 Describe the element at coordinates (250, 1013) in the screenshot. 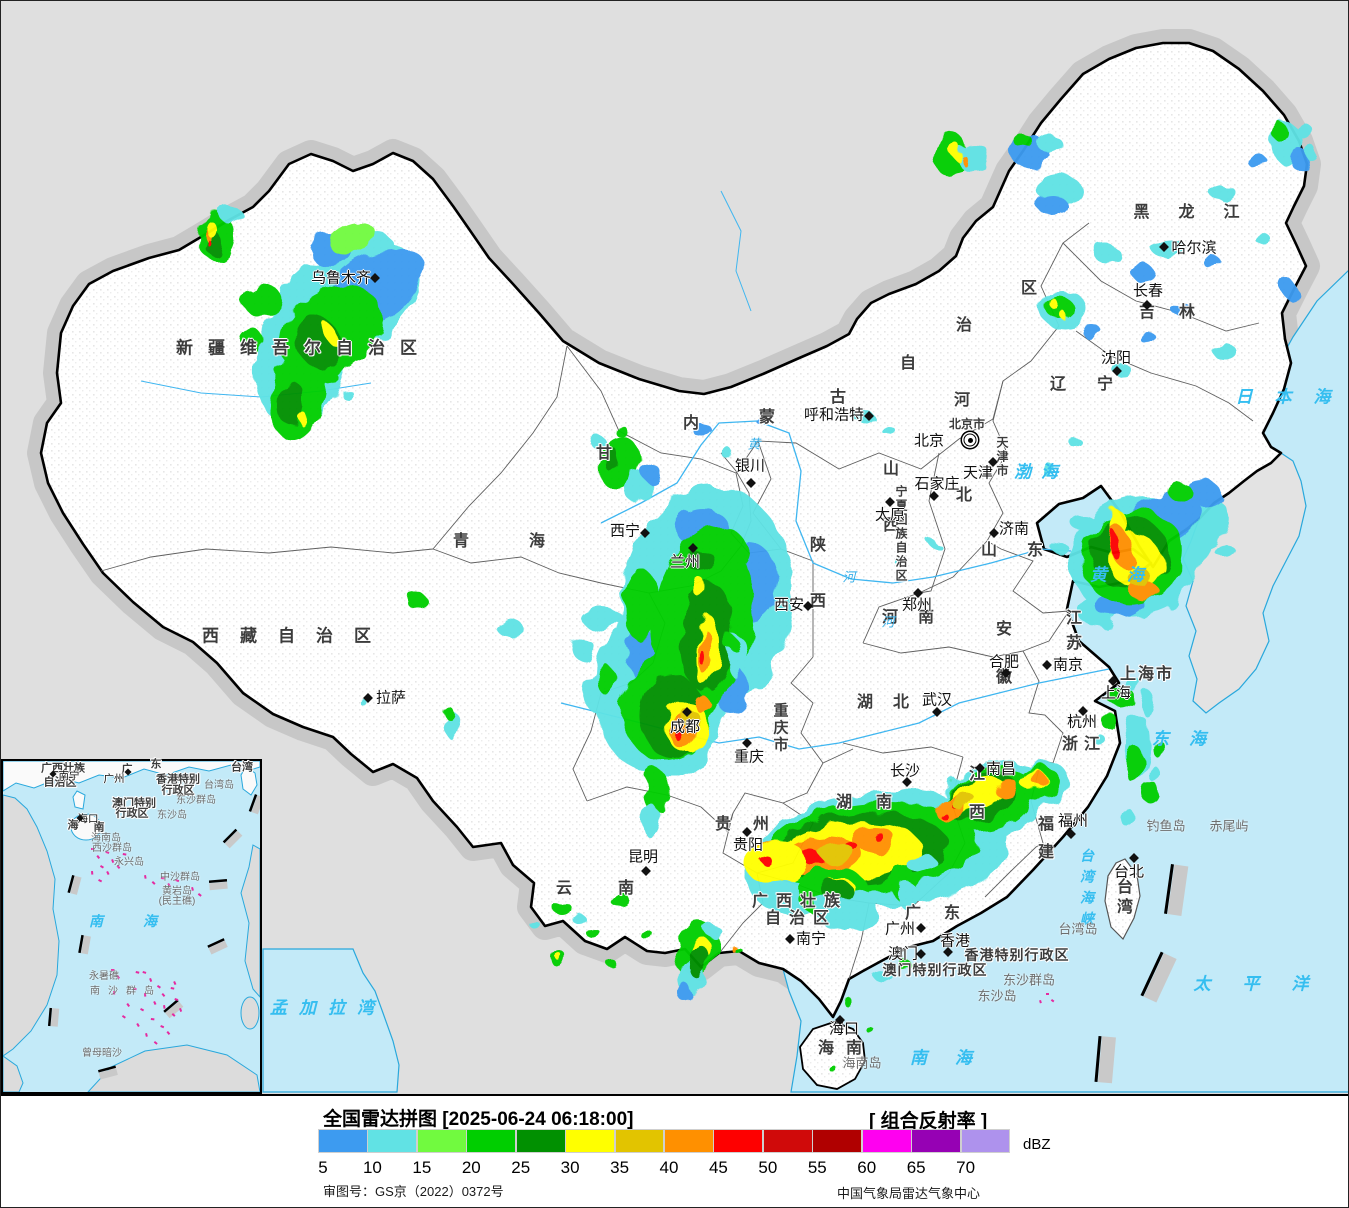

I see `inset-palawan` at that location.